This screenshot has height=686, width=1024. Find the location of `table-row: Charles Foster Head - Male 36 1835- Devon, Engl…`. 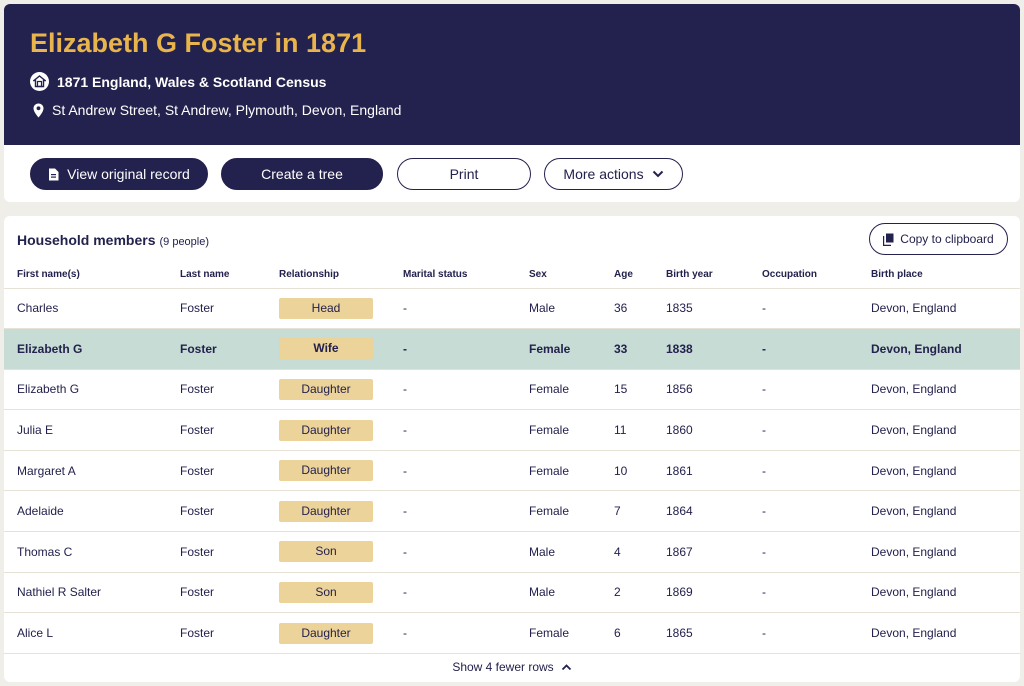

table-row: Charles Foster Head - Male 36 1835- Devon, Engl… is located at coordinates (512, 309).